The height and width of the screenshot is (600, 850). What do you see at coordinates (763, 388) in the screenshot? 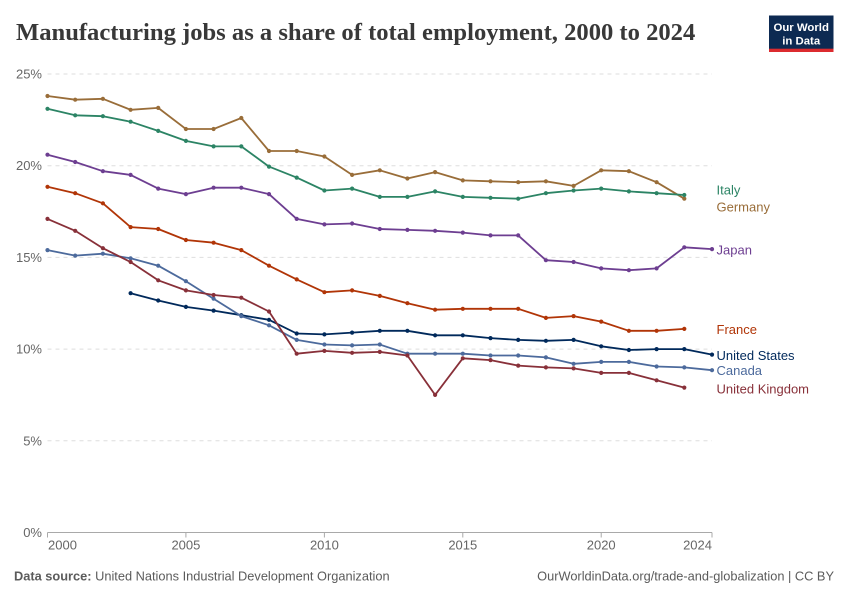
I see `svg-text: United Kingdom` at bounding box center [763, 388].